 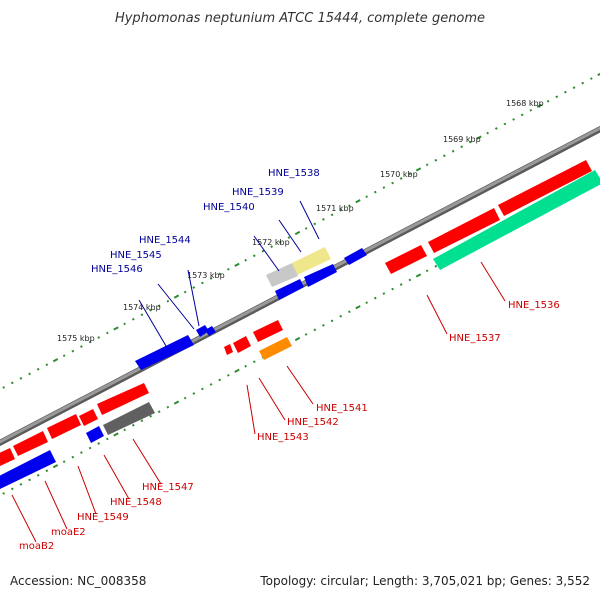 What do you see at coordinates (103, 517) in the screenshot?
I see `label-hne-1549: HNE_1549` at bounding box center [103, 517].